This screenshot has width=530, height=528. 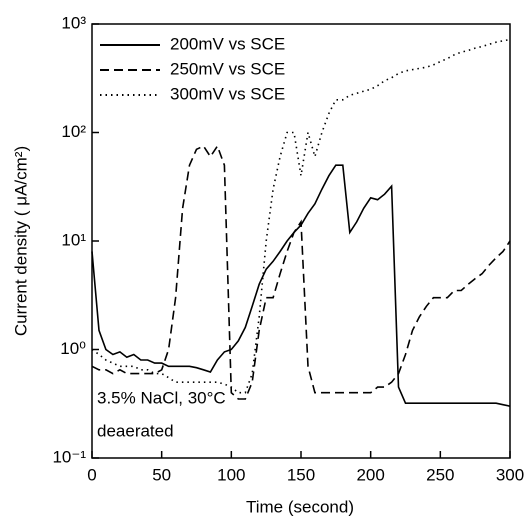 I want to click on x-tick-label: 100, so click(x=231, y=474).